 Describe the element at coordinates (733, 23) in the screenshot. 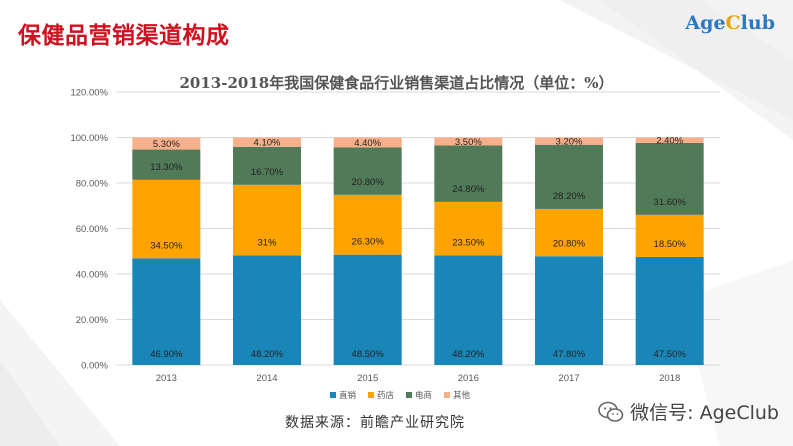

I see `logo-text-accent: C` at that location.